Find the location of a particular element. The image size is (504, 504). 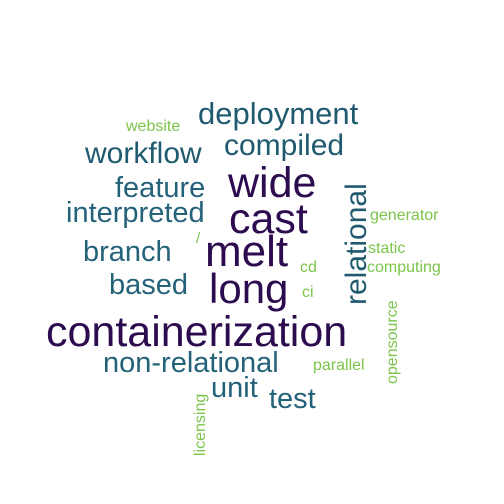

word-based: based is located at coordinates (149, 285).